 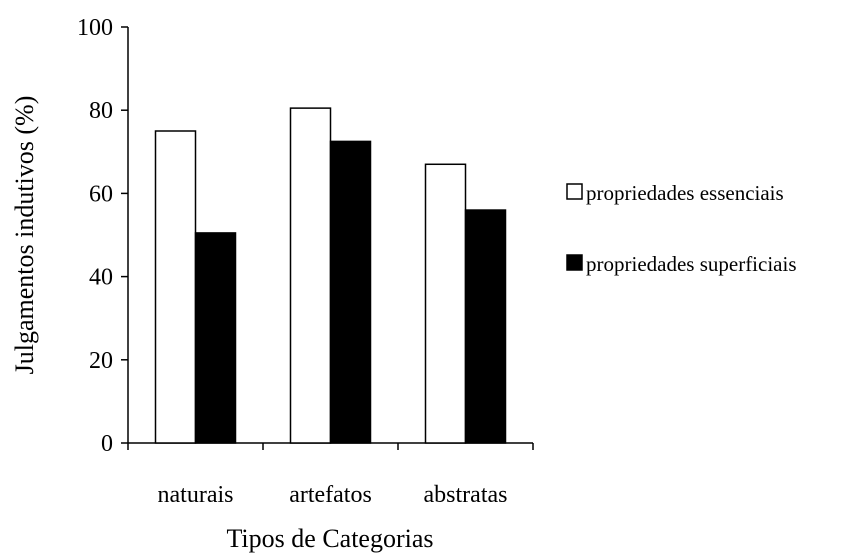 What do you see at coordinates (175, 287) in the screenshot?
I see `bar-essenciais-naturais` at bounding box center [175, 287].